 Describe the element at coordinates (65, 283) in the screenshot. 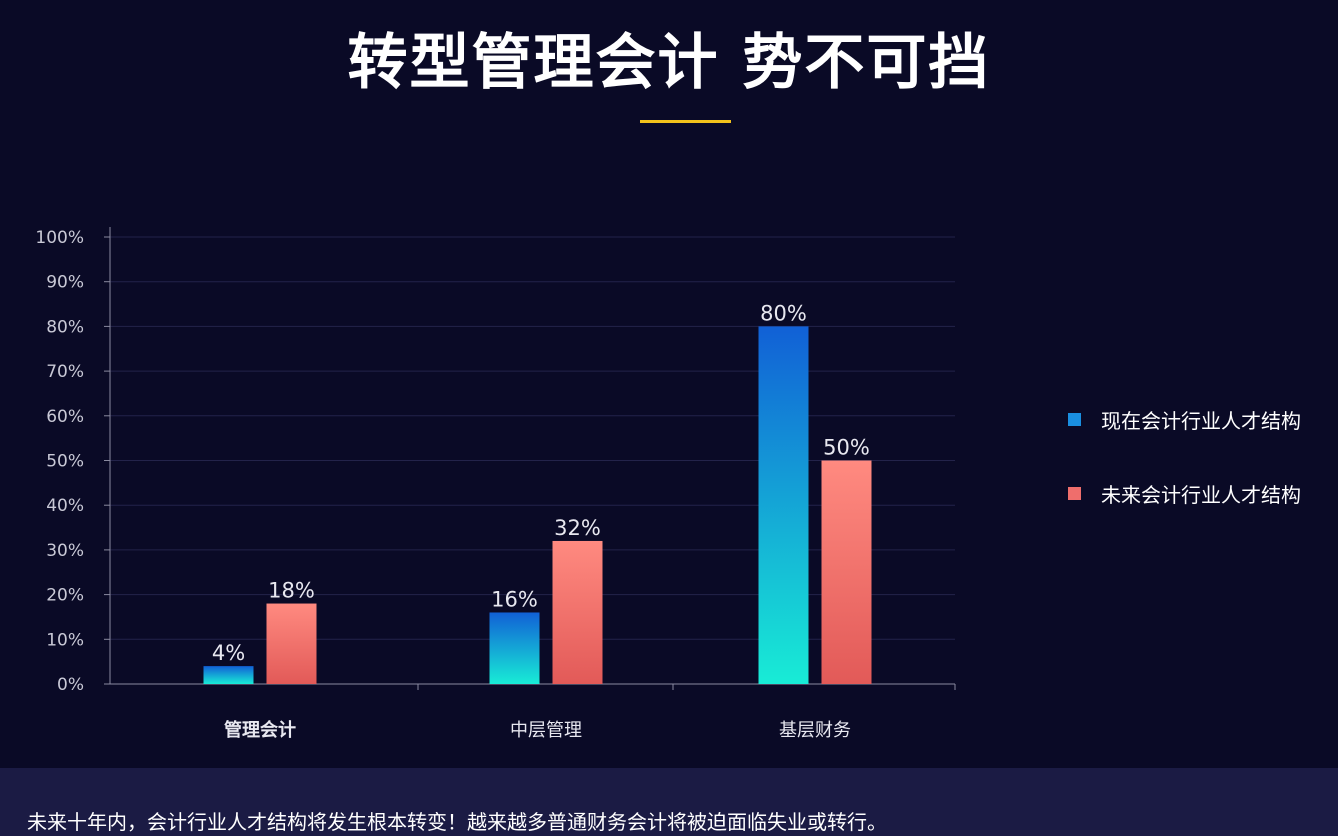

I see `y-tick-label: 90%` at that location.